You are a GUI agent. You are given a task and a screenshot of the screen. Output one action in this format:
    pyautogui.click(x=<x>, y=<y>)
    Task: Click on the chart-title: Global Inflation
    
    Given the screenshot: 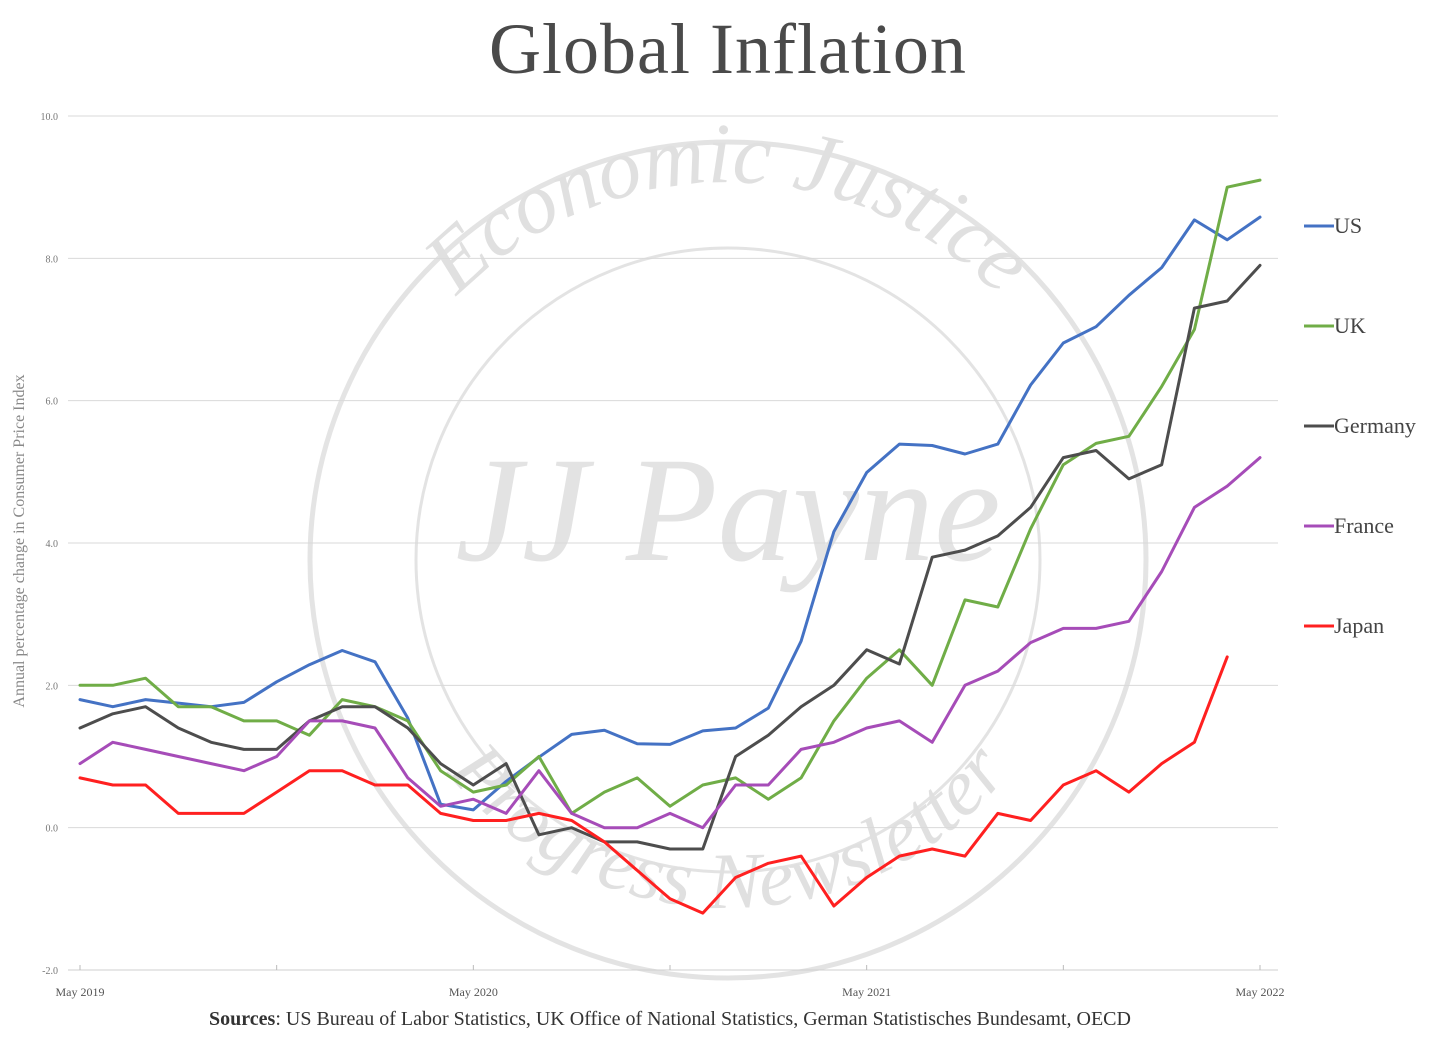 What is the action you would take?
    pyautogui.click(x=728, y=49)
    